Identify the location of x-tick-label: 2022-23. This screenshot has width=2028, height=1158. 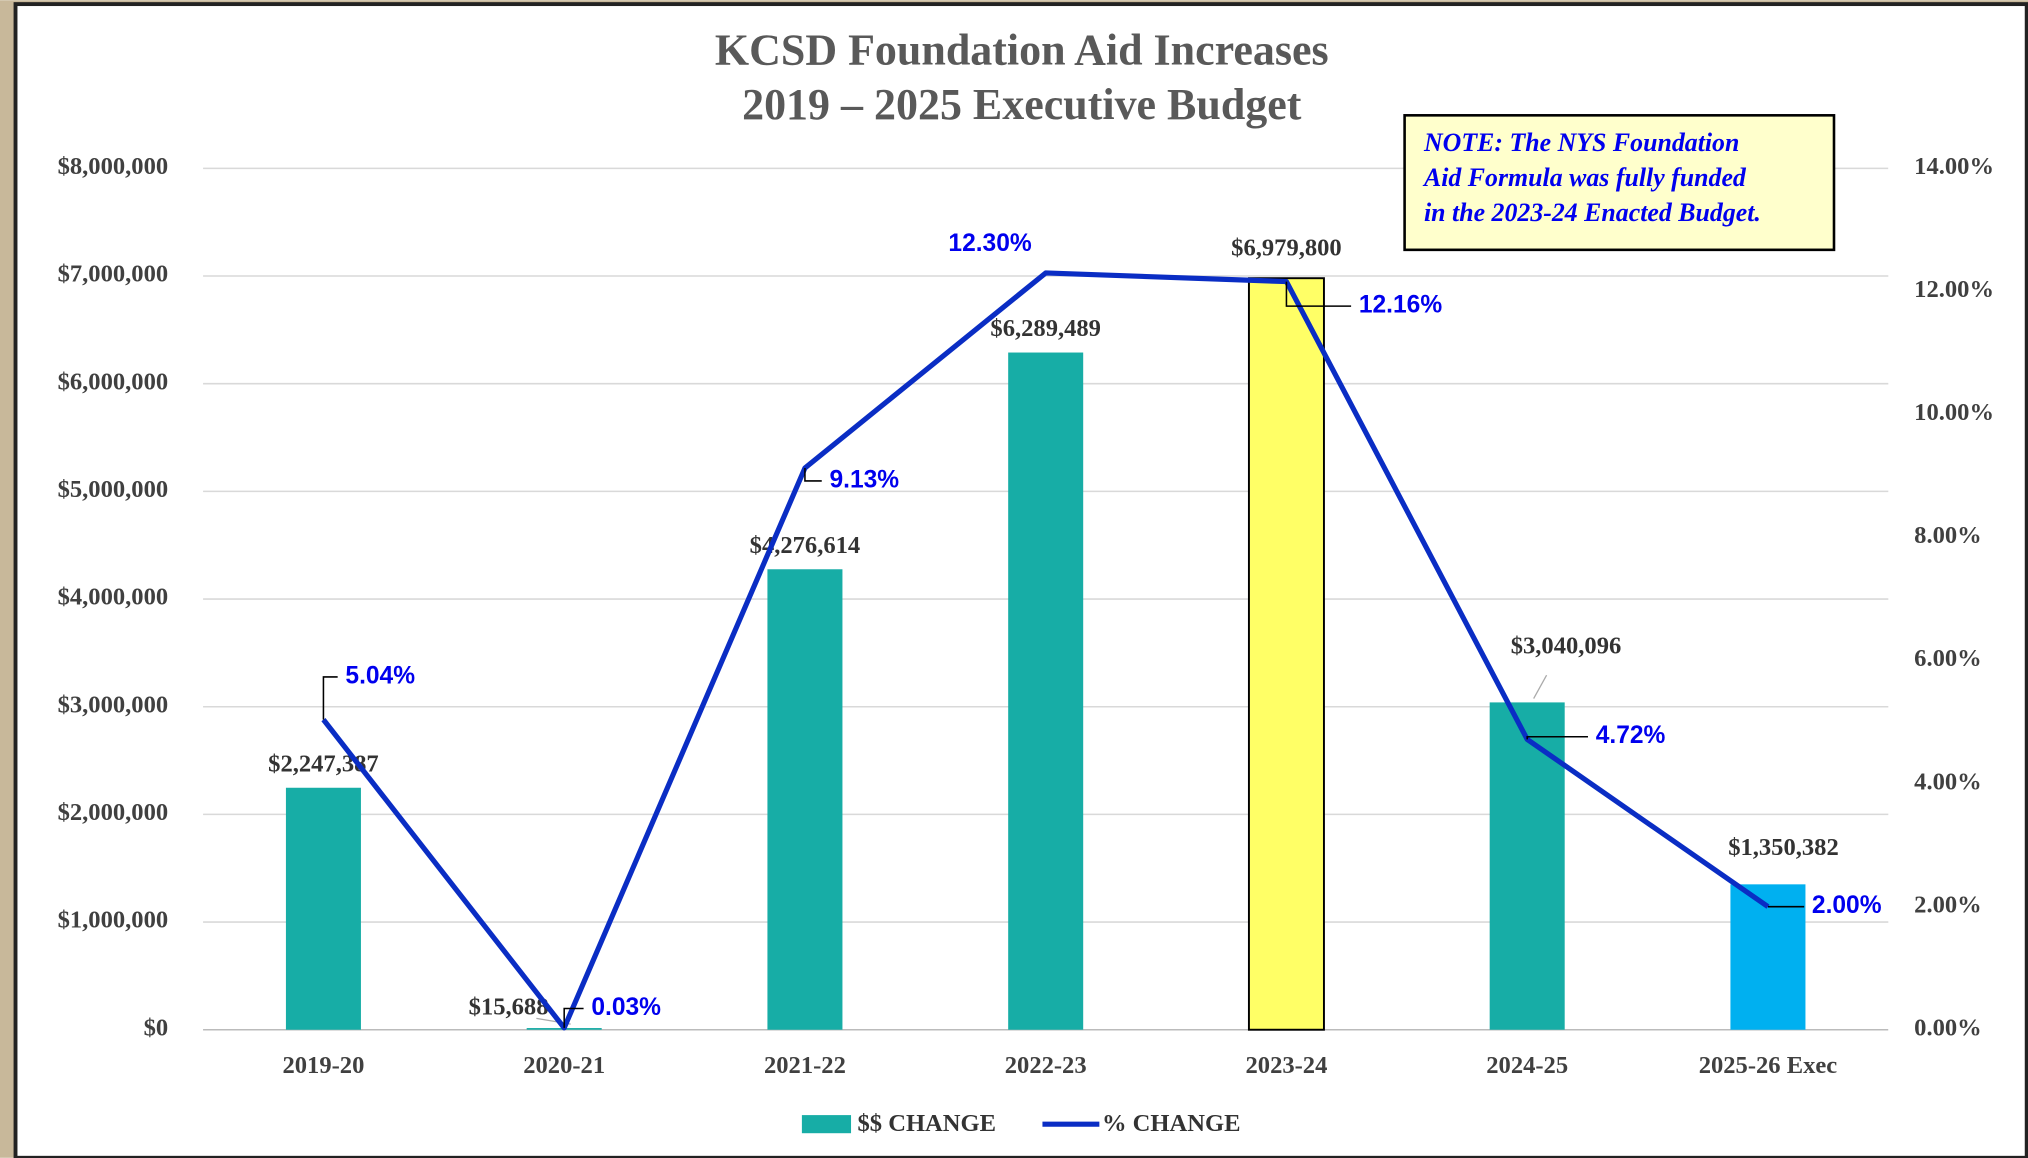
(1046, 1065).